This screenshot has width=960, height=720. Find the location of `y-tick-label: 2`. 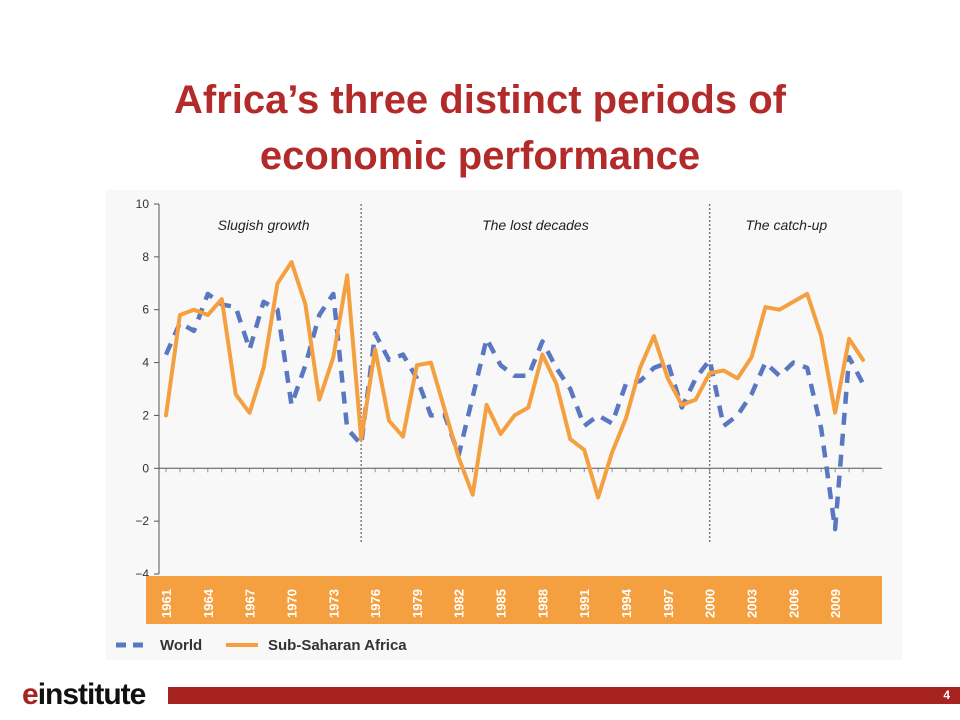

y-tick-label: 2 is located at coordinates (145, 415).